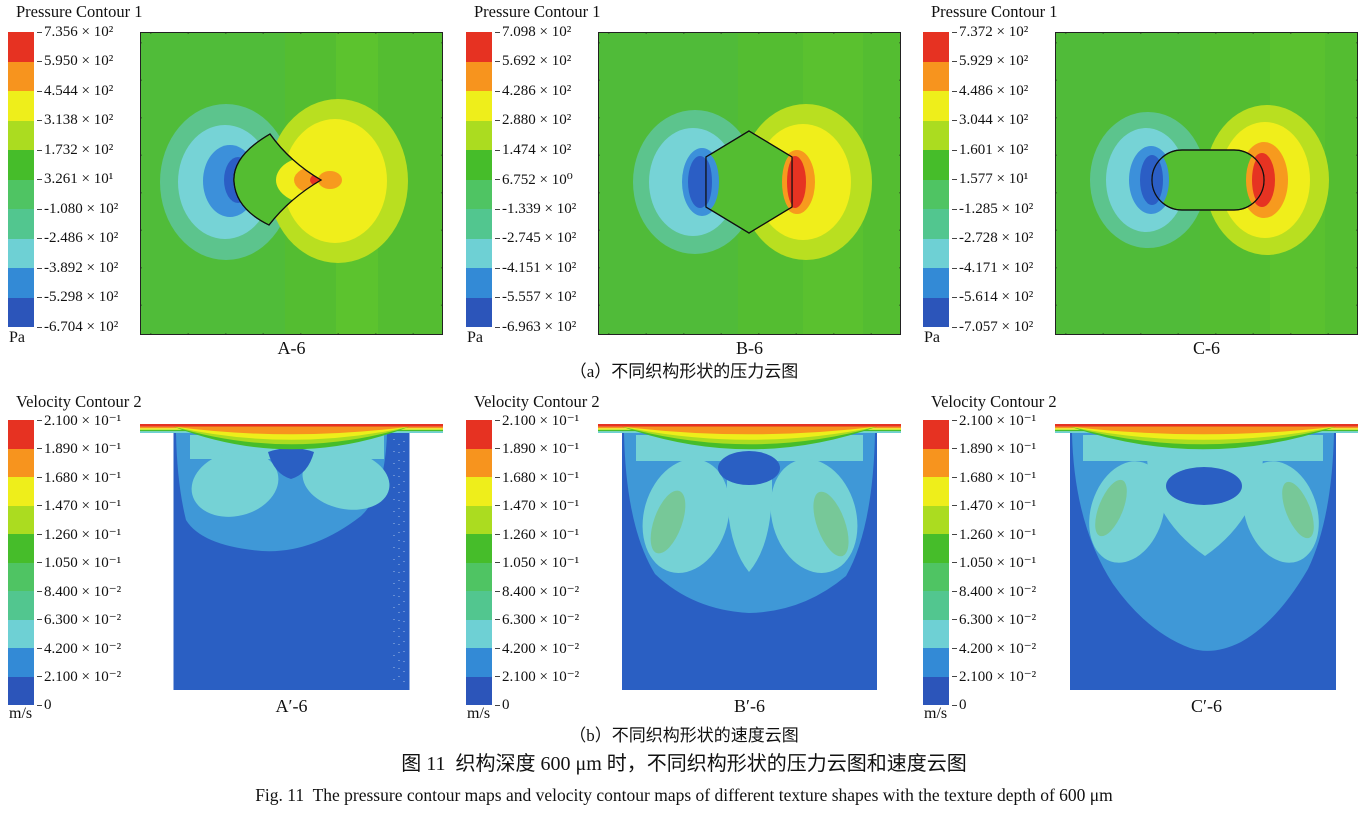 This screenshot has height=830, width=1368. Describe the element at coordinates (79, 449) in the screenshot. I see `legend-level: 1.890 × 10⁻¹` at that location.